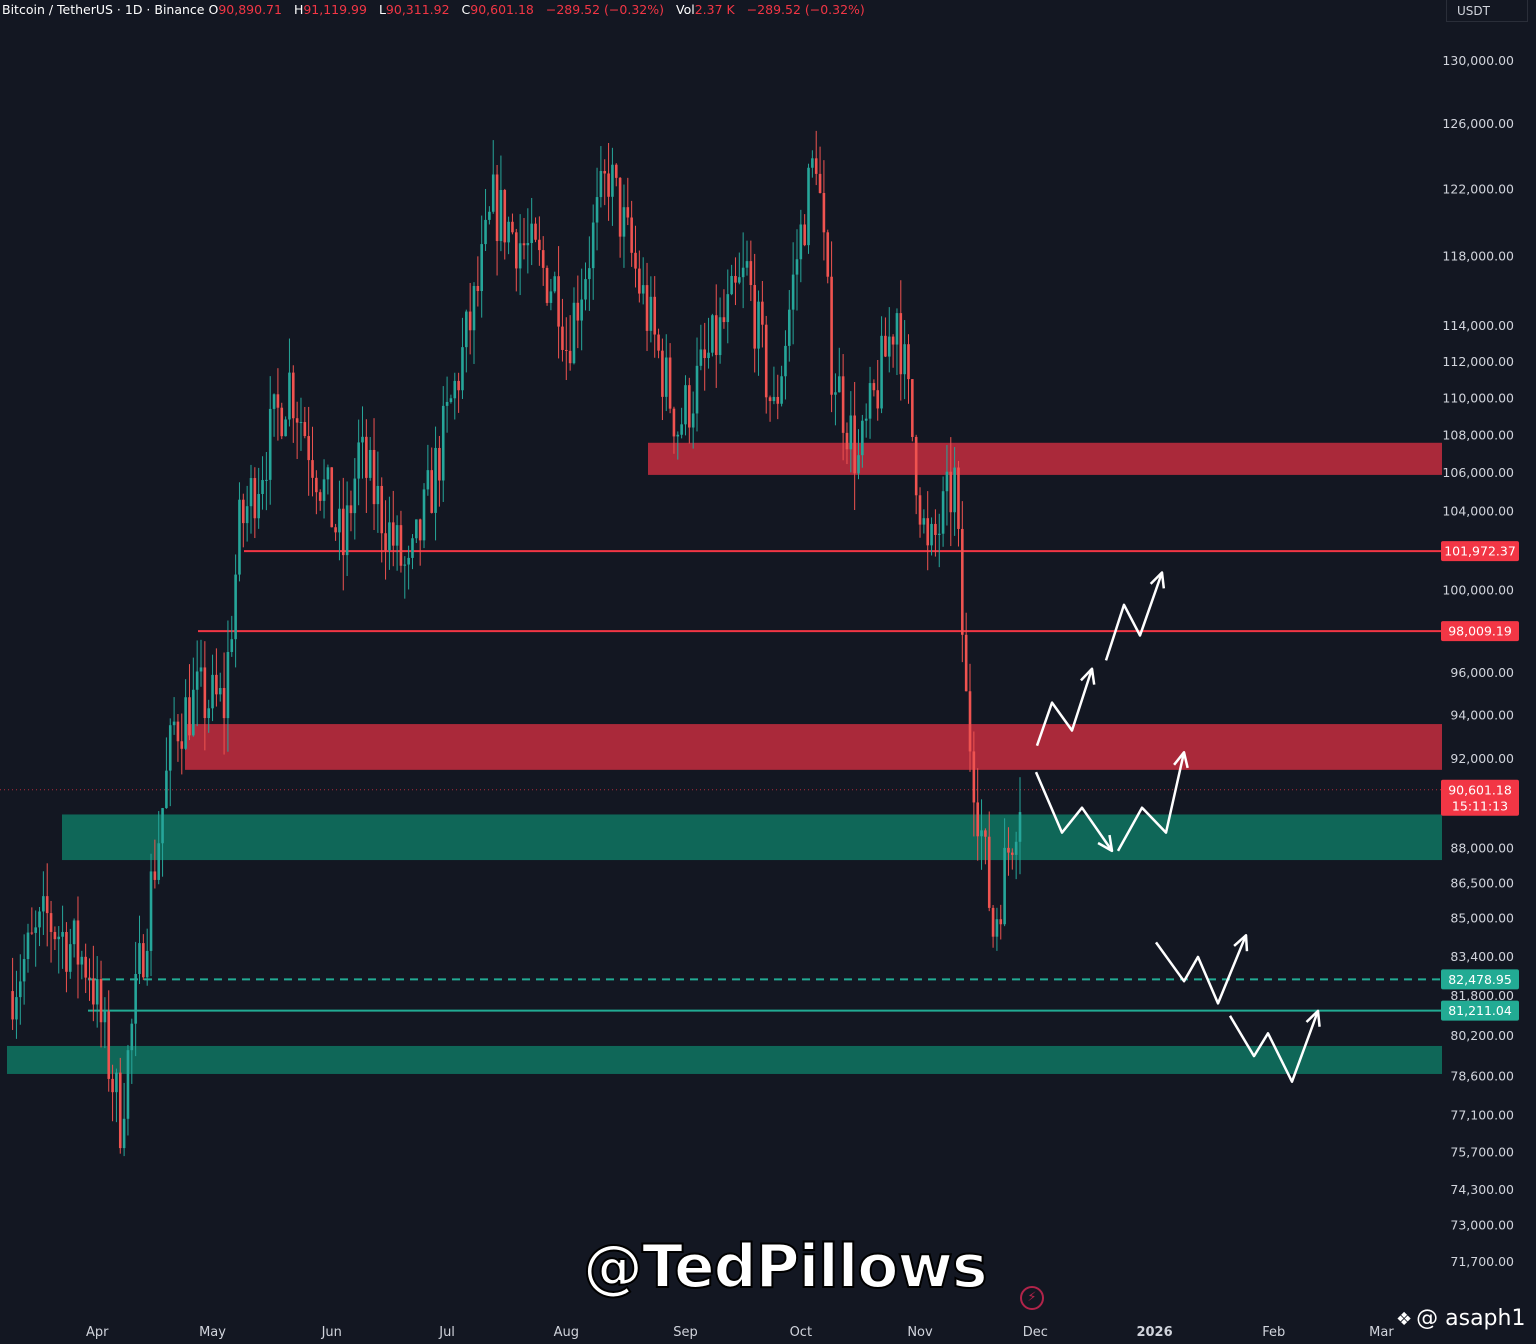 The image size is (1536, 1344). Describe the element at coordinates (1480, 631) in the screenshot. I see `resistance-price-tag: 98,009.19` at that location.